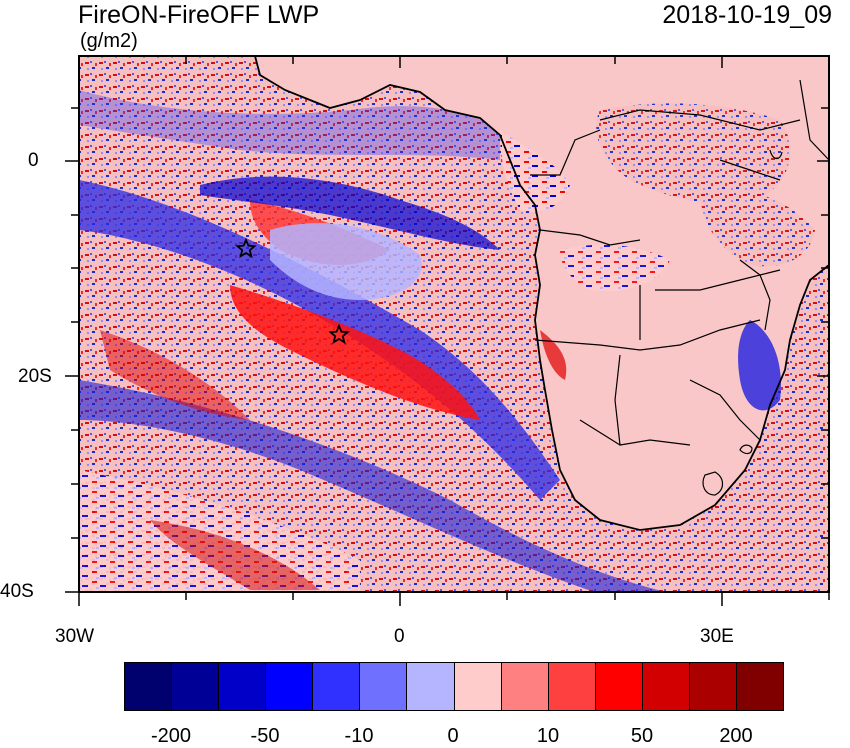 This screenshot has width=850, height=748. Describe the element at coordinates (109, 41) in the screenshot. I see `units-label: (g/m2)` at that location.